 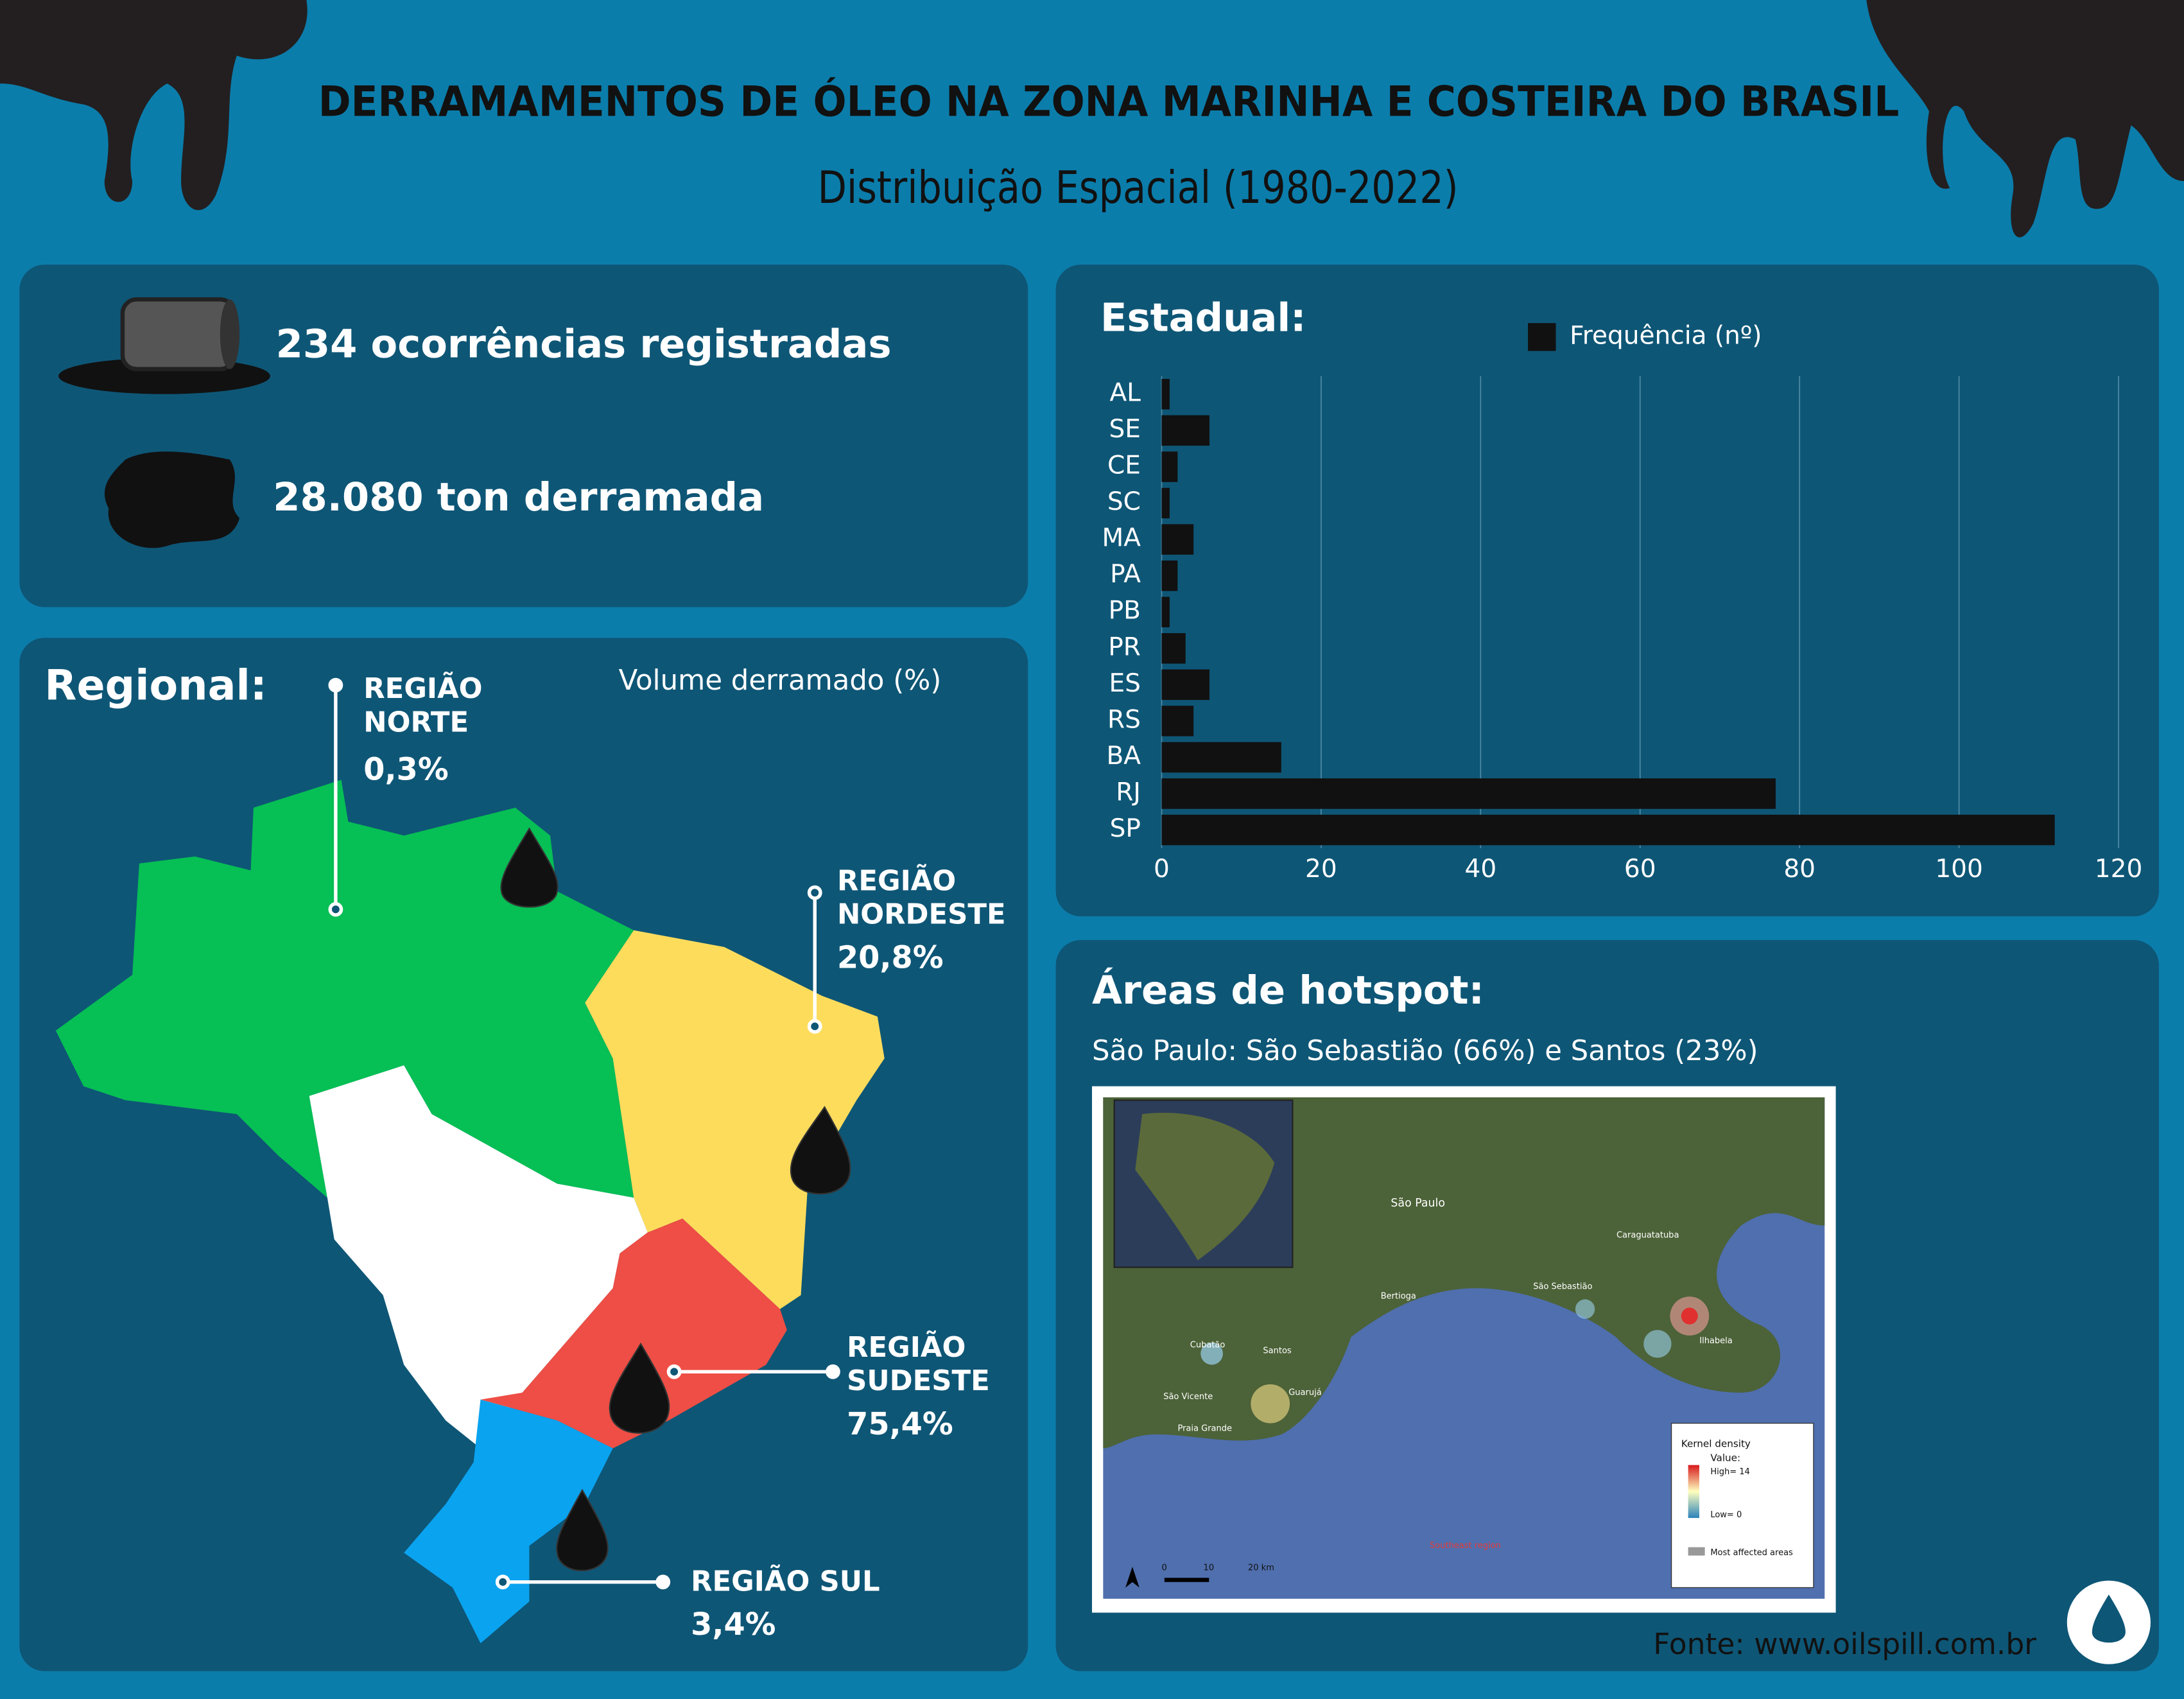 I want to click on x-tick-label: 60, so click(x=1640, y=869).